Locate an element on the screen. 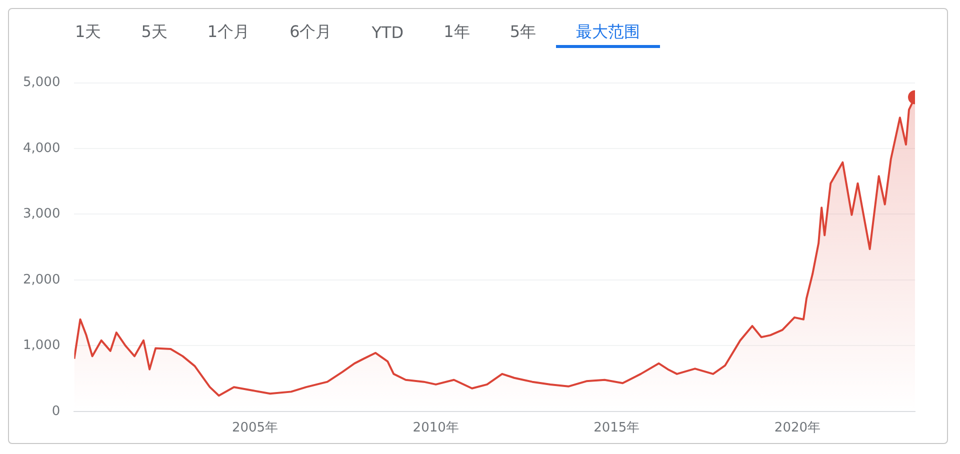 The height and width of the screenshot is (454, 960). text: 1天 is located at coordinates (88, 32).